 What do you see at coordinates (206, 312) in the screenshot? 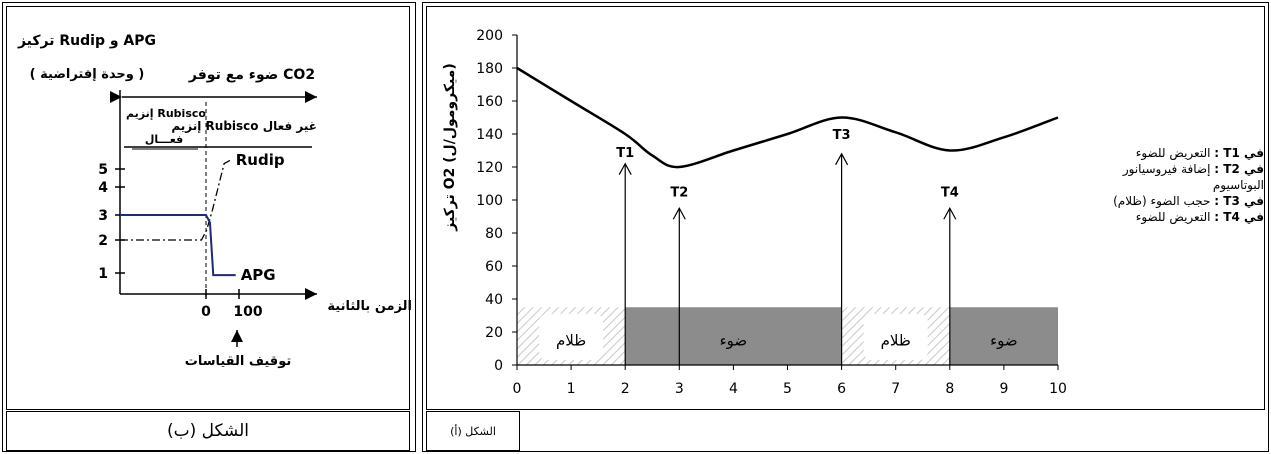
I see `panel-b-x-tick-label: 0` at bounding box center [206, 312].